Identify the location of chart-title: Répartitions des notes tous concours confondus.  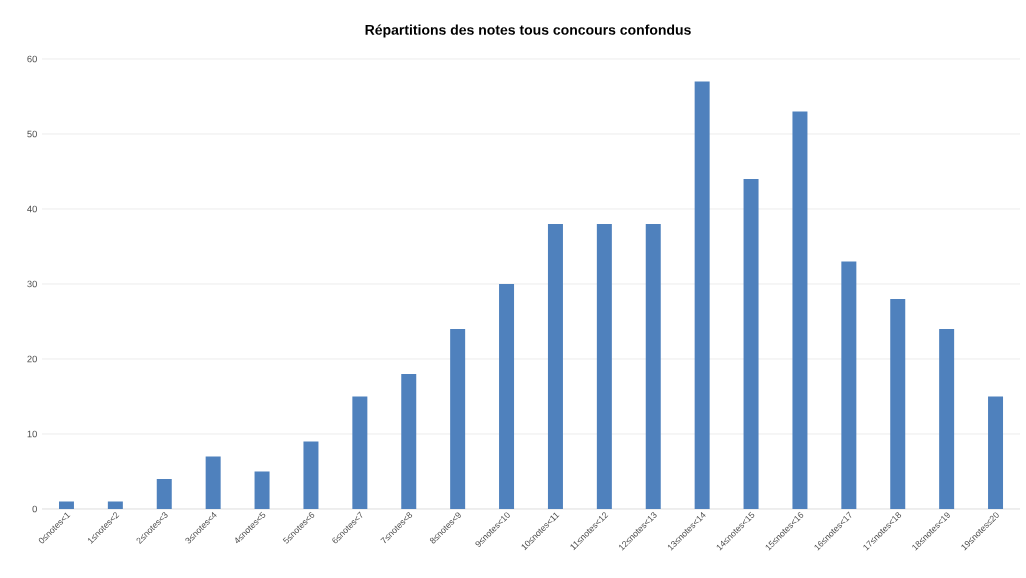
(528, 31).